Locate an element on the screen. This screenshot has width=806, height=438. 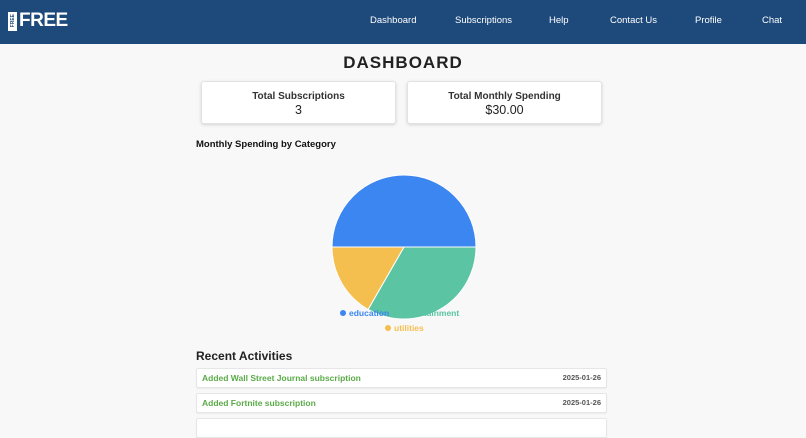
spending-pie-chart: education entertainment utilities is located at coordinates (405, 250).